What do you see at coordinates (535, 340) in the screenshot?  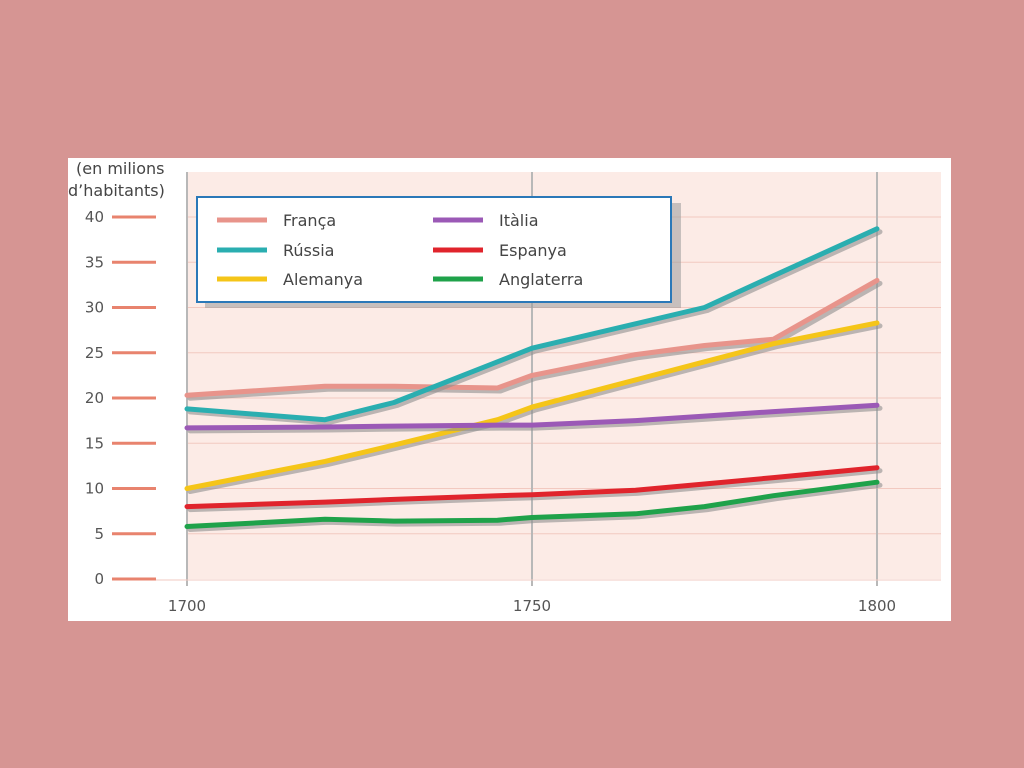 I see `series-franca-shadow` at bounding box center [535, 340].